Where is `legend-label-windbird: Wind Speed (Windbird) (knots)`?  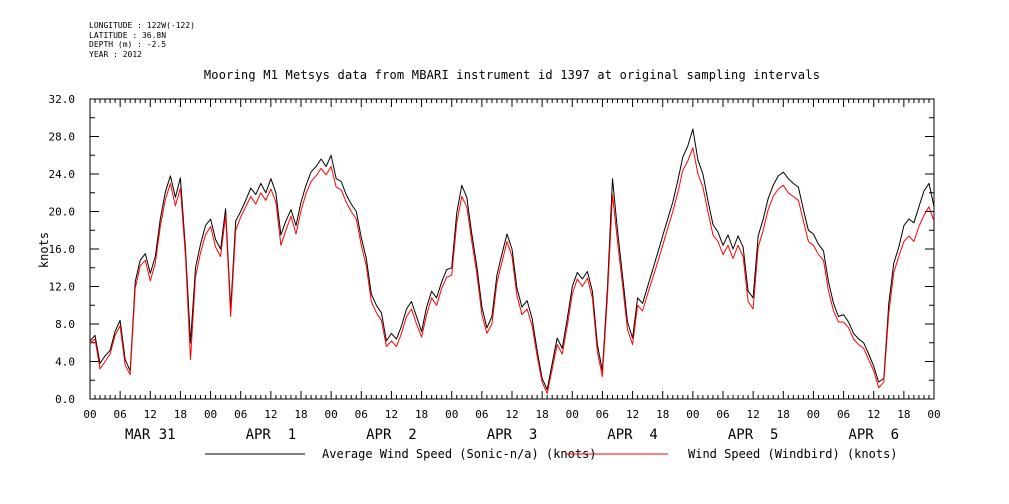 legend-label-windbird: Wind Speed (Windbird) (knots) is located at coordinates (793, 454).